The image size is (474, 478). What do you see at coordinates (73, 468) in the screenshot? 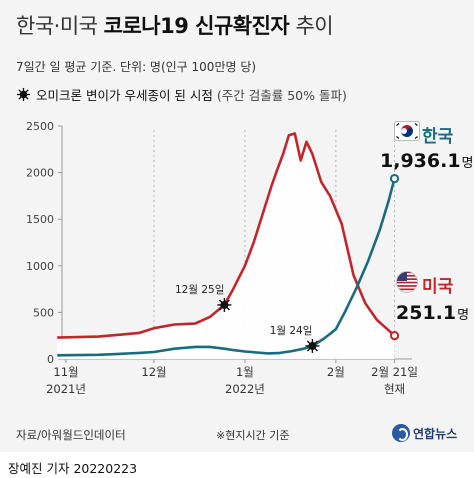
I see `reporter-byline: 장예진 기자 20220223` at bounding box center [73, 468].